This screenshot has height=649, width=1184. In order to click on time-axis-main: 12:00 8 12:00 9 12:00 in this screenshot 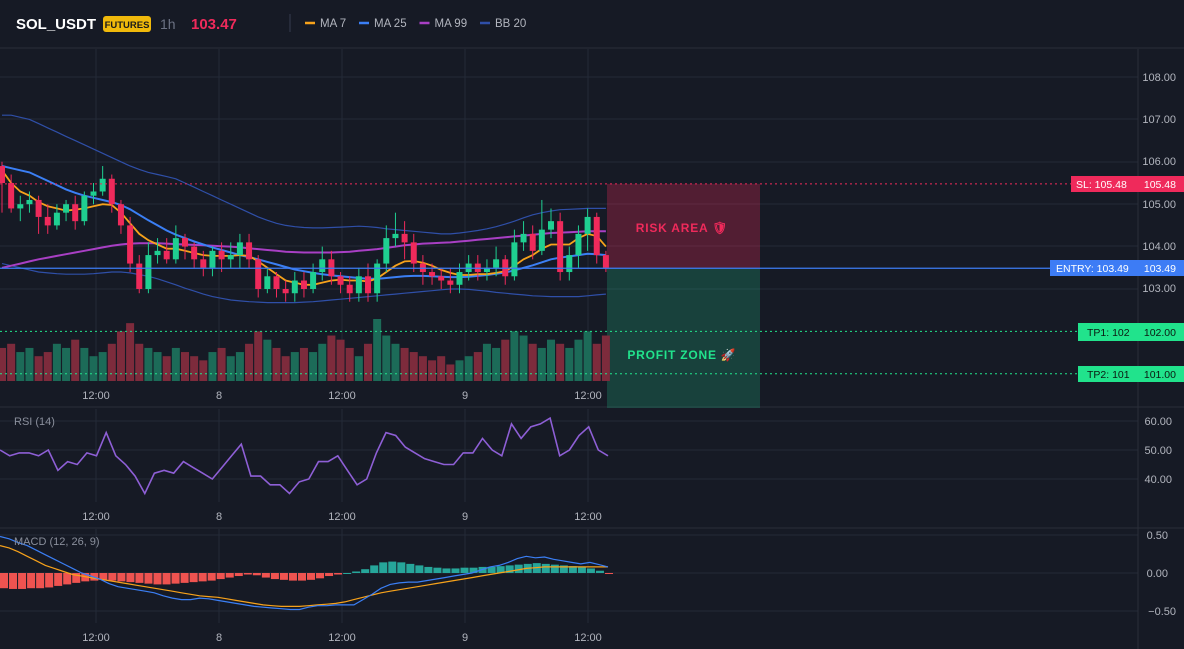, I will do `click(342, 396)`.